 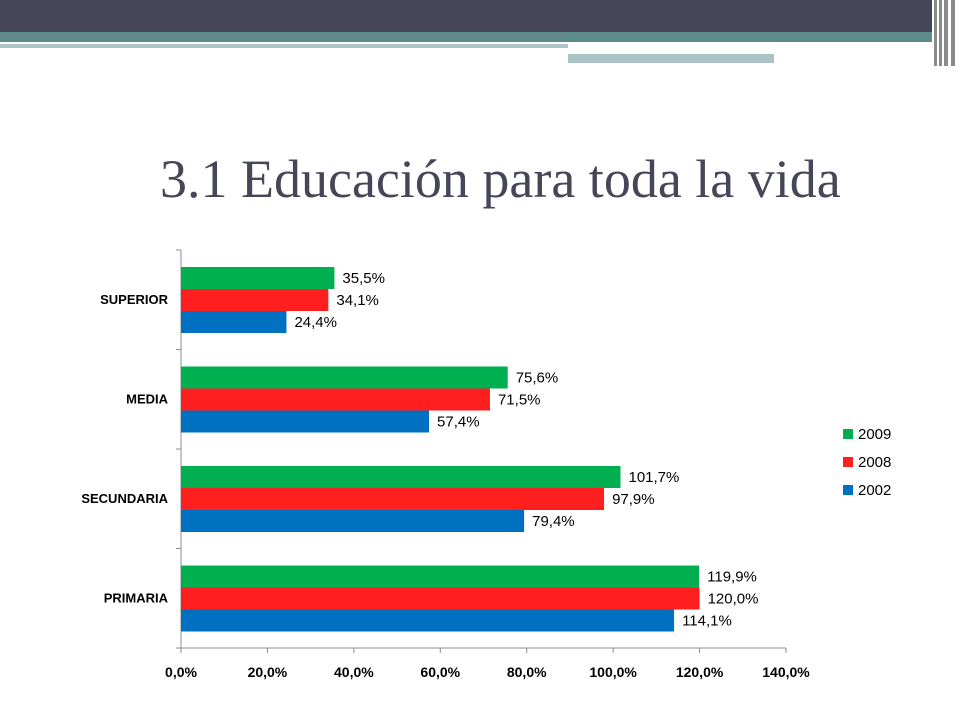 What do you see at coordinates (732, 577) in the screenshot?
I see `data-label: 119,9%` at bounding box center [732, 577].